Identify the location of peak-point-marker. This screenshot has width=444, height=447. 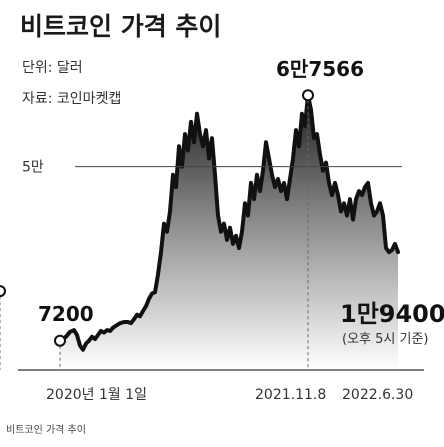
(308, 95).